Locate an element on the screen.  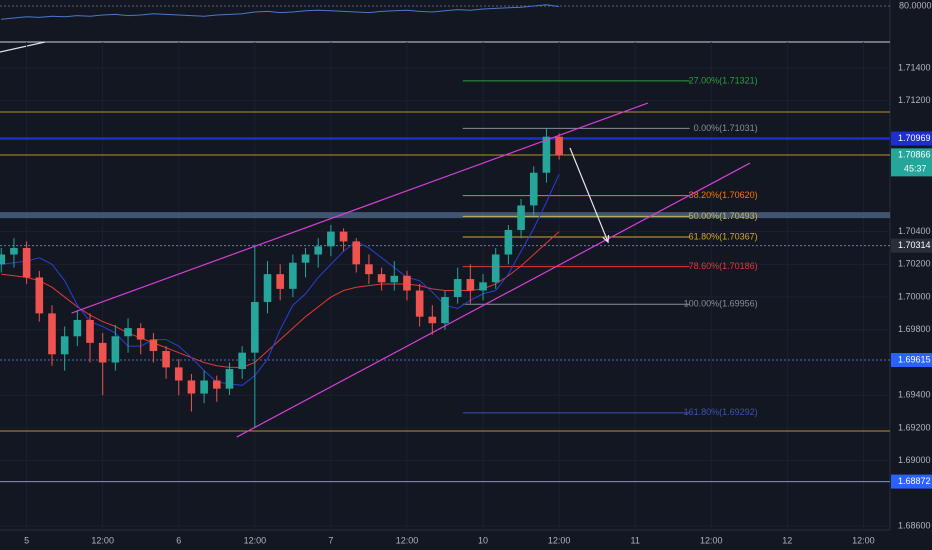
x-tick-label: 5 is located at coordinates (26, 540).